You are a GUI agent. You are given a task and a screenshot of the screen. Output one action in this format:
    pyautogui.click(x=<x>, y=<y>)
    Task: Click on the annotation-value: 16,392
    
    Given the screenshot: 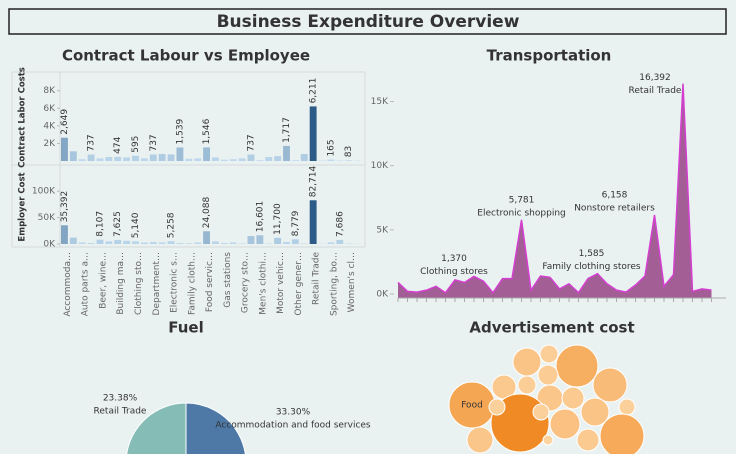 What is the action you would take?
    pyautogui.click(x=655, y=78)
    